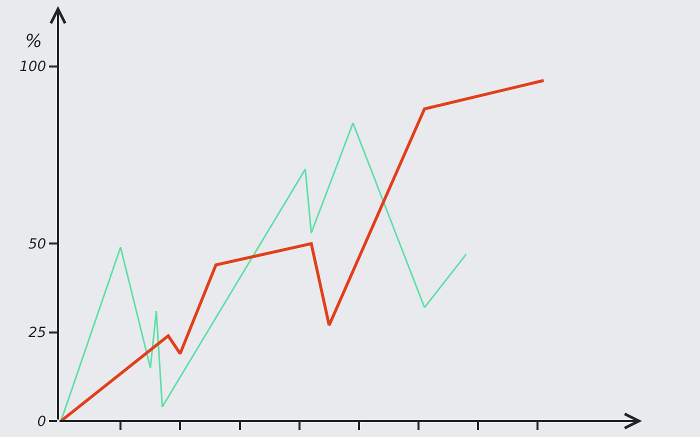  I want to click on y-tick-label: 25, so click(37, 333).